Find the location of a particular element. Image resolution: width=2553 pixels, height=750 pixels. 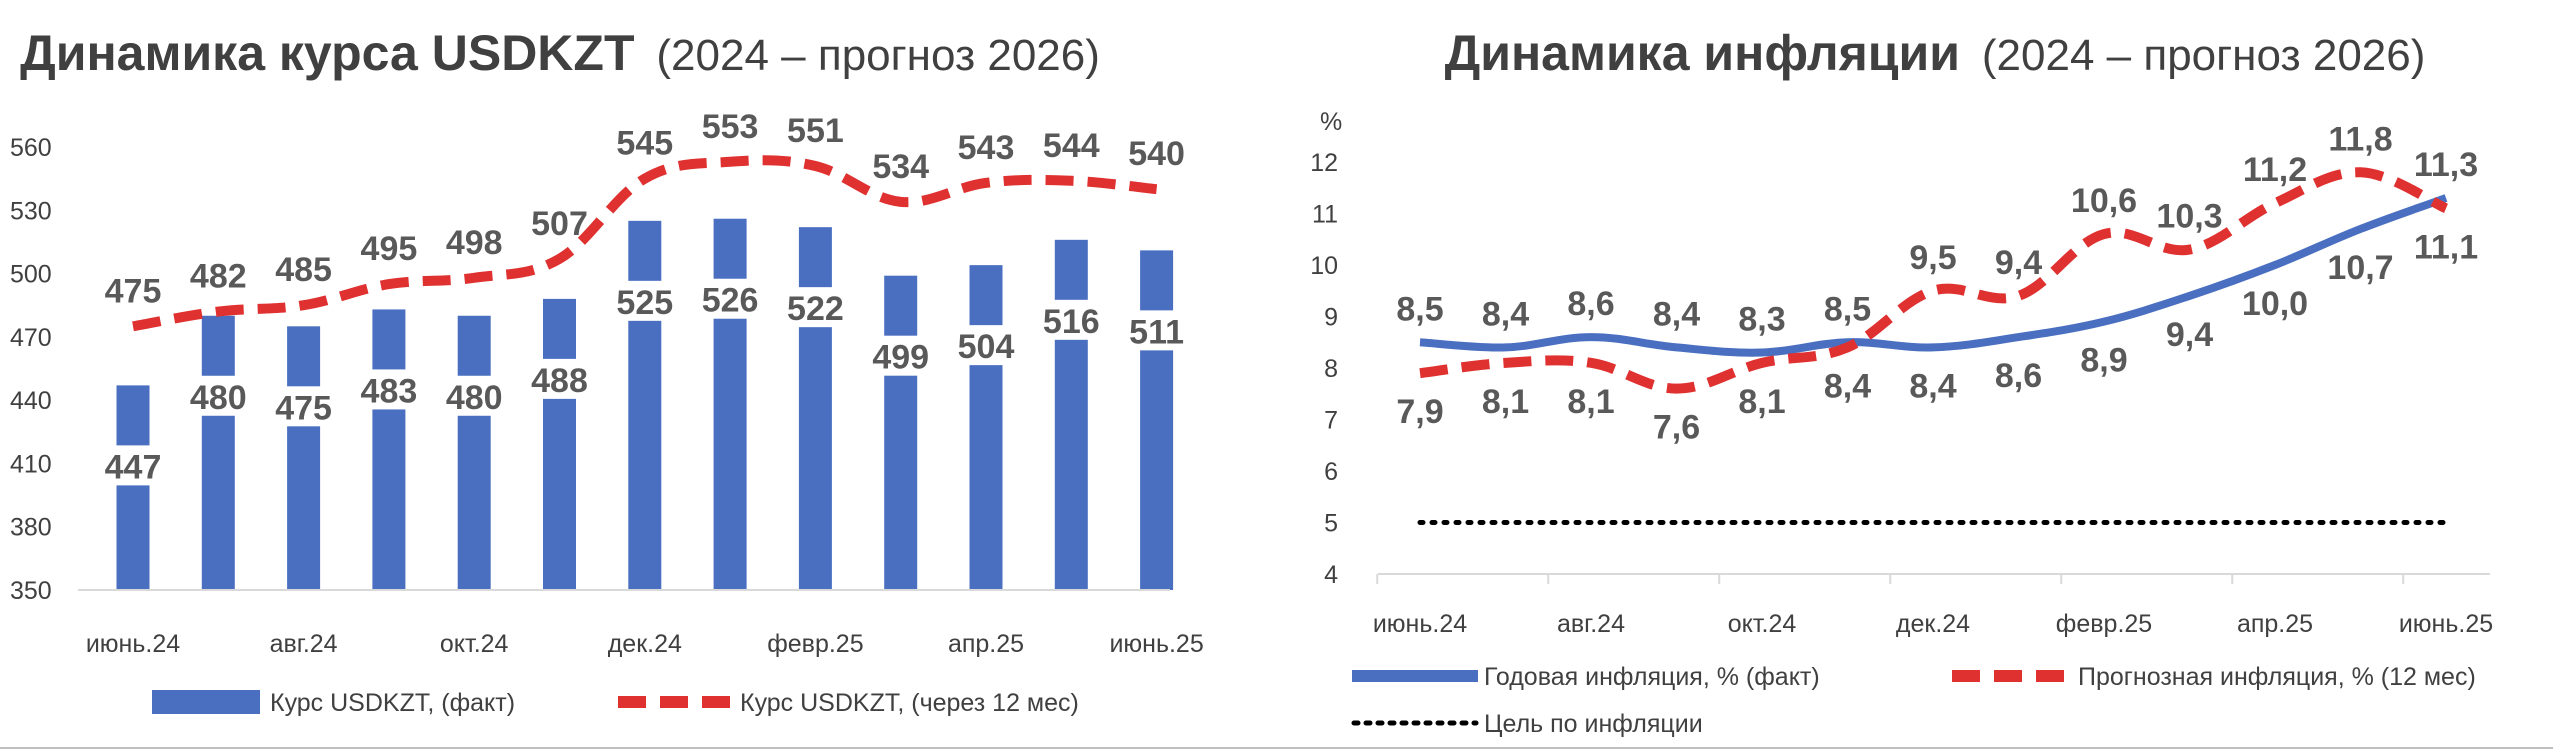

usdkzt-title-sub: (2024 – прогноз 2026) is located at coordinates (877, 55).